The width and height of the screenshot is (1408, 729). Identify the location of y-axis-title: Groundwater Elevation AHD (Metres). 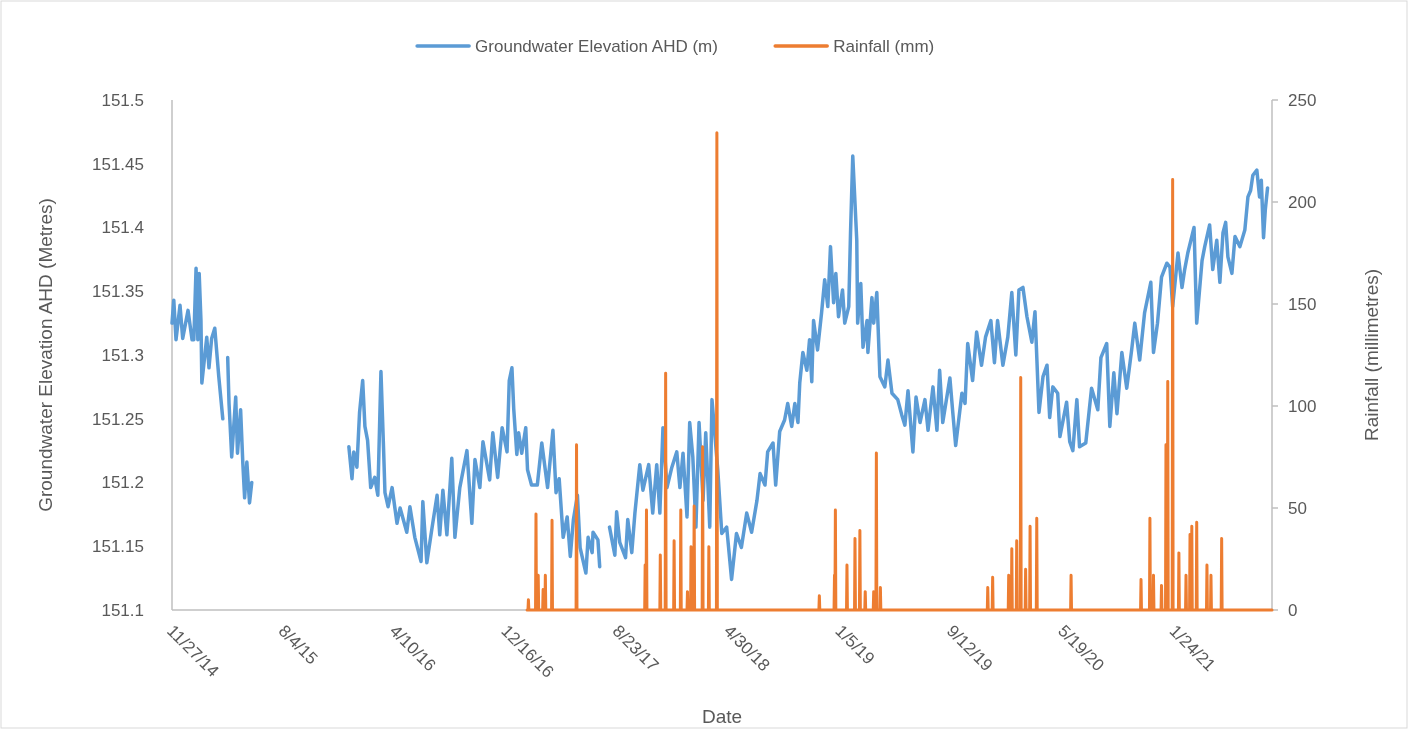
(45, 355).